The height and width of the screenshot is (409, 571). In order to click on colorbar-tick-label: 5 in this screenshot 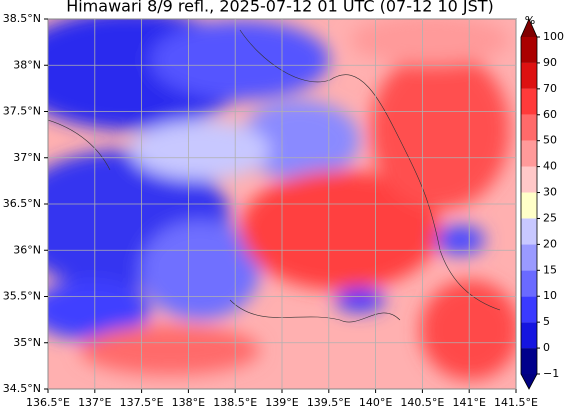, I will do `click(546, 321)`.